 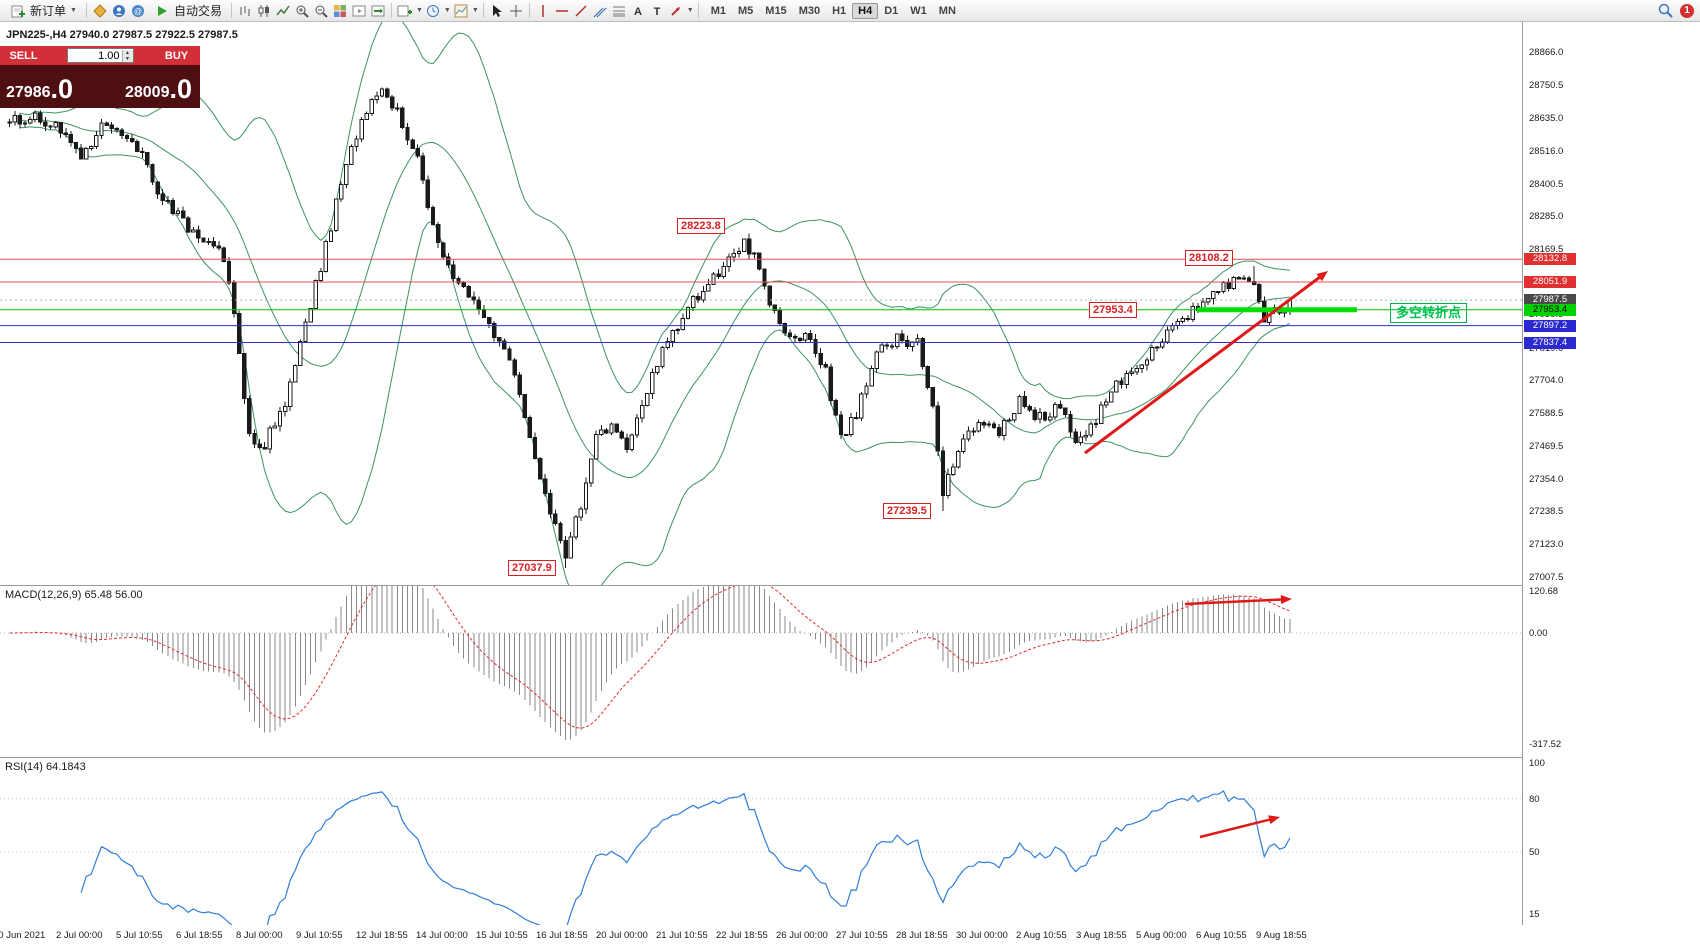 I want to click on chart-bars-icon, so click(x=245, y=10).